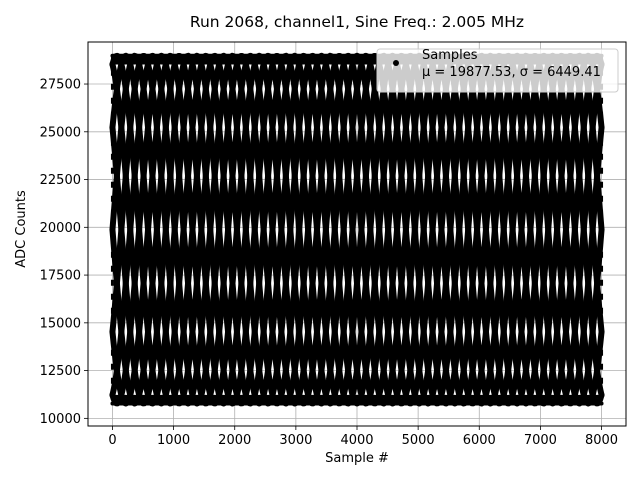 The image size is (640, 480). Describe the element at coordinates (112, 440) in the screenshot. I see `x-tick-label: 0` at that location.